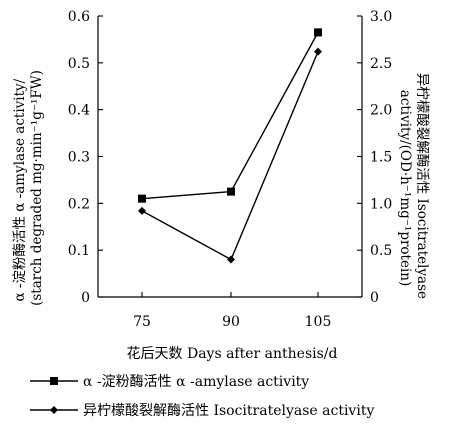 The height and width of the screenshot is (425, 464). What do you see at coordinates (231, 322) in the screenshot?
I see `x-tick-label: 90` at bounding box center [231, 322].